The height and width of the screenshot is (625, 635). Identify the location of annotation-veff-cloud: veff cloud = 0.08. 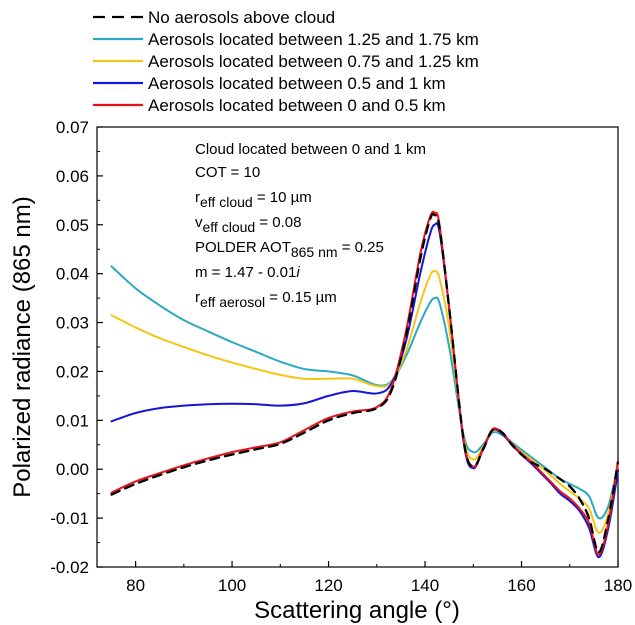
(248, 224).